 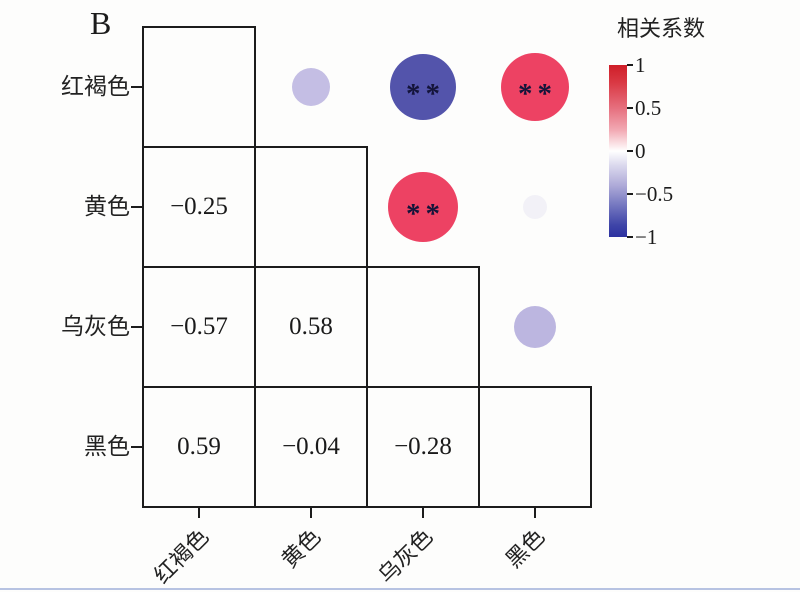 What do you see at coordinates (199, 206) in the screenshot?
I see `correlation-value: −0.25` at bounding box center [199, 206].